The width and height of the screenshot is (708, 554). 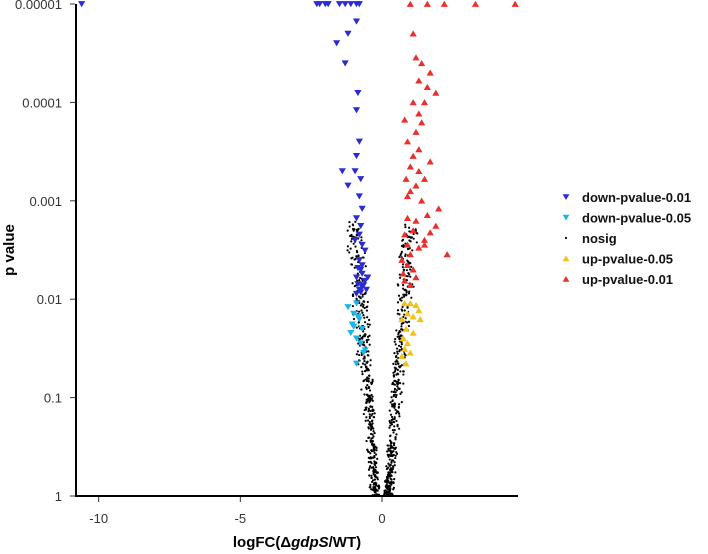 I want to click on y-axis-title: p value, so click(x=9, y=250).